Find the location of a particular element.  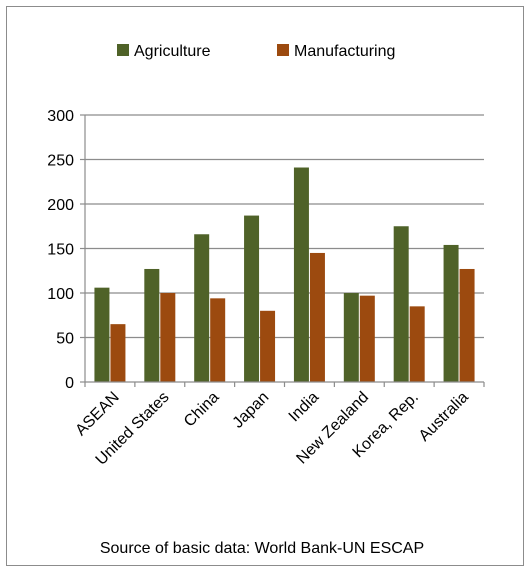

bar-agriculture-new-zealand is located at coordinates (351, 337).